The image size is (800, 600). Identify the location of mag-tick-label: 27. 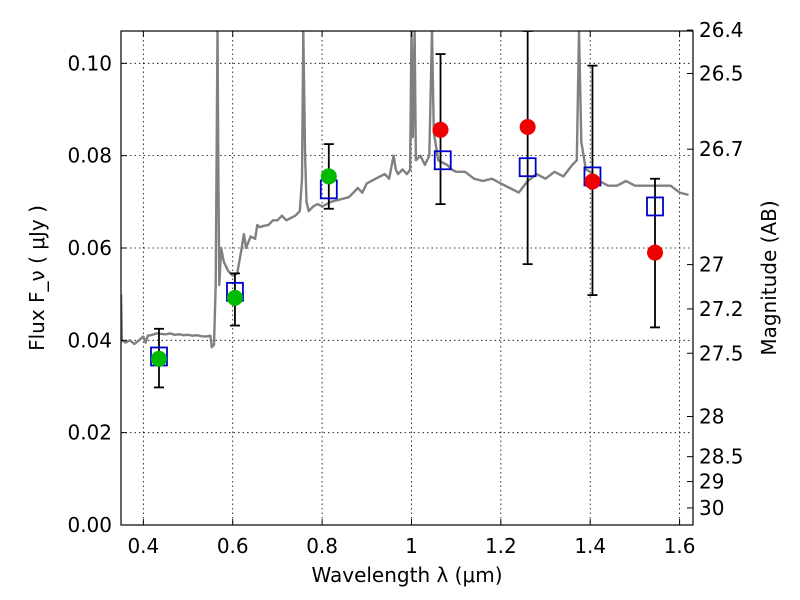
(711, 265).